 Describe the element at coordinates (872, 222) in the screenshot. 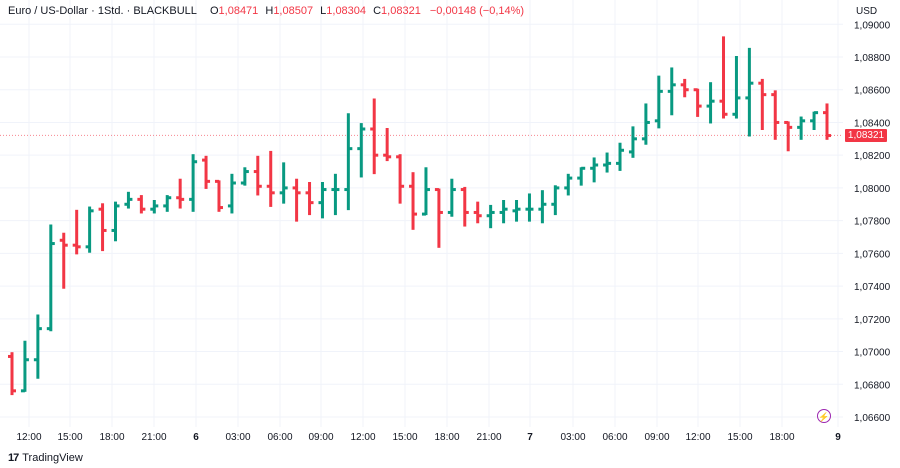

I see `y-axis-tick: 1,07800` at that location.